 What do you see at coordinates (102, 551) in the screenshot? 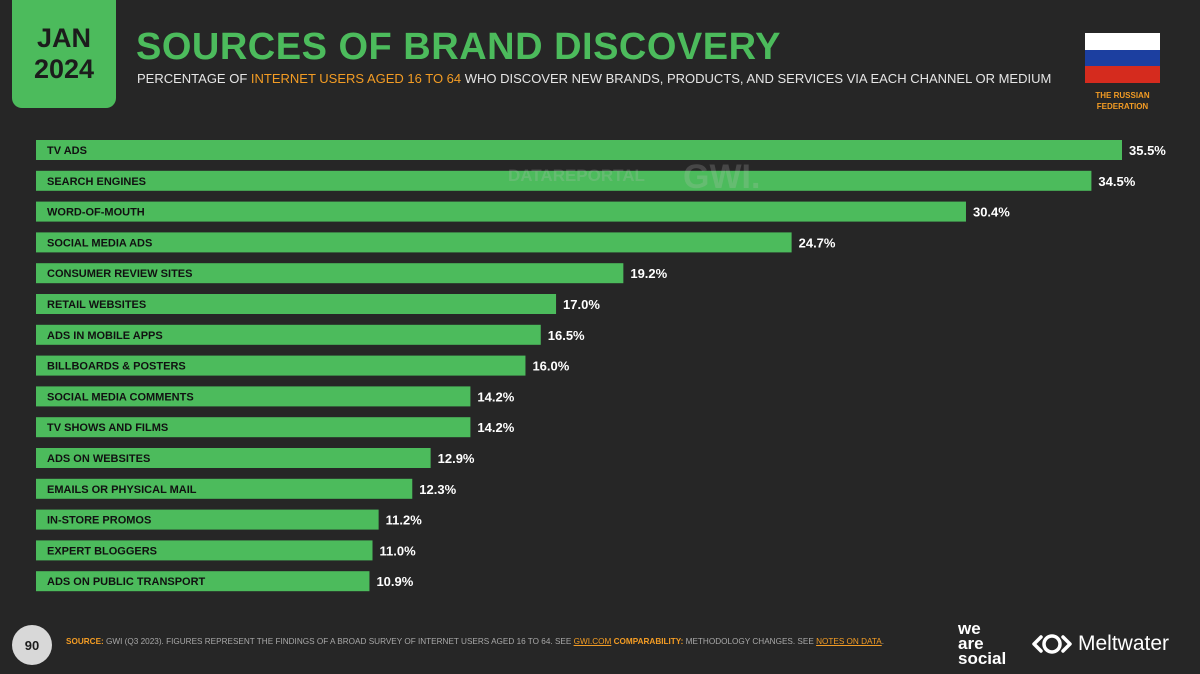
I see `bar-label-13: EXPERT BLOGGERS` at bounding box center [102, 551].